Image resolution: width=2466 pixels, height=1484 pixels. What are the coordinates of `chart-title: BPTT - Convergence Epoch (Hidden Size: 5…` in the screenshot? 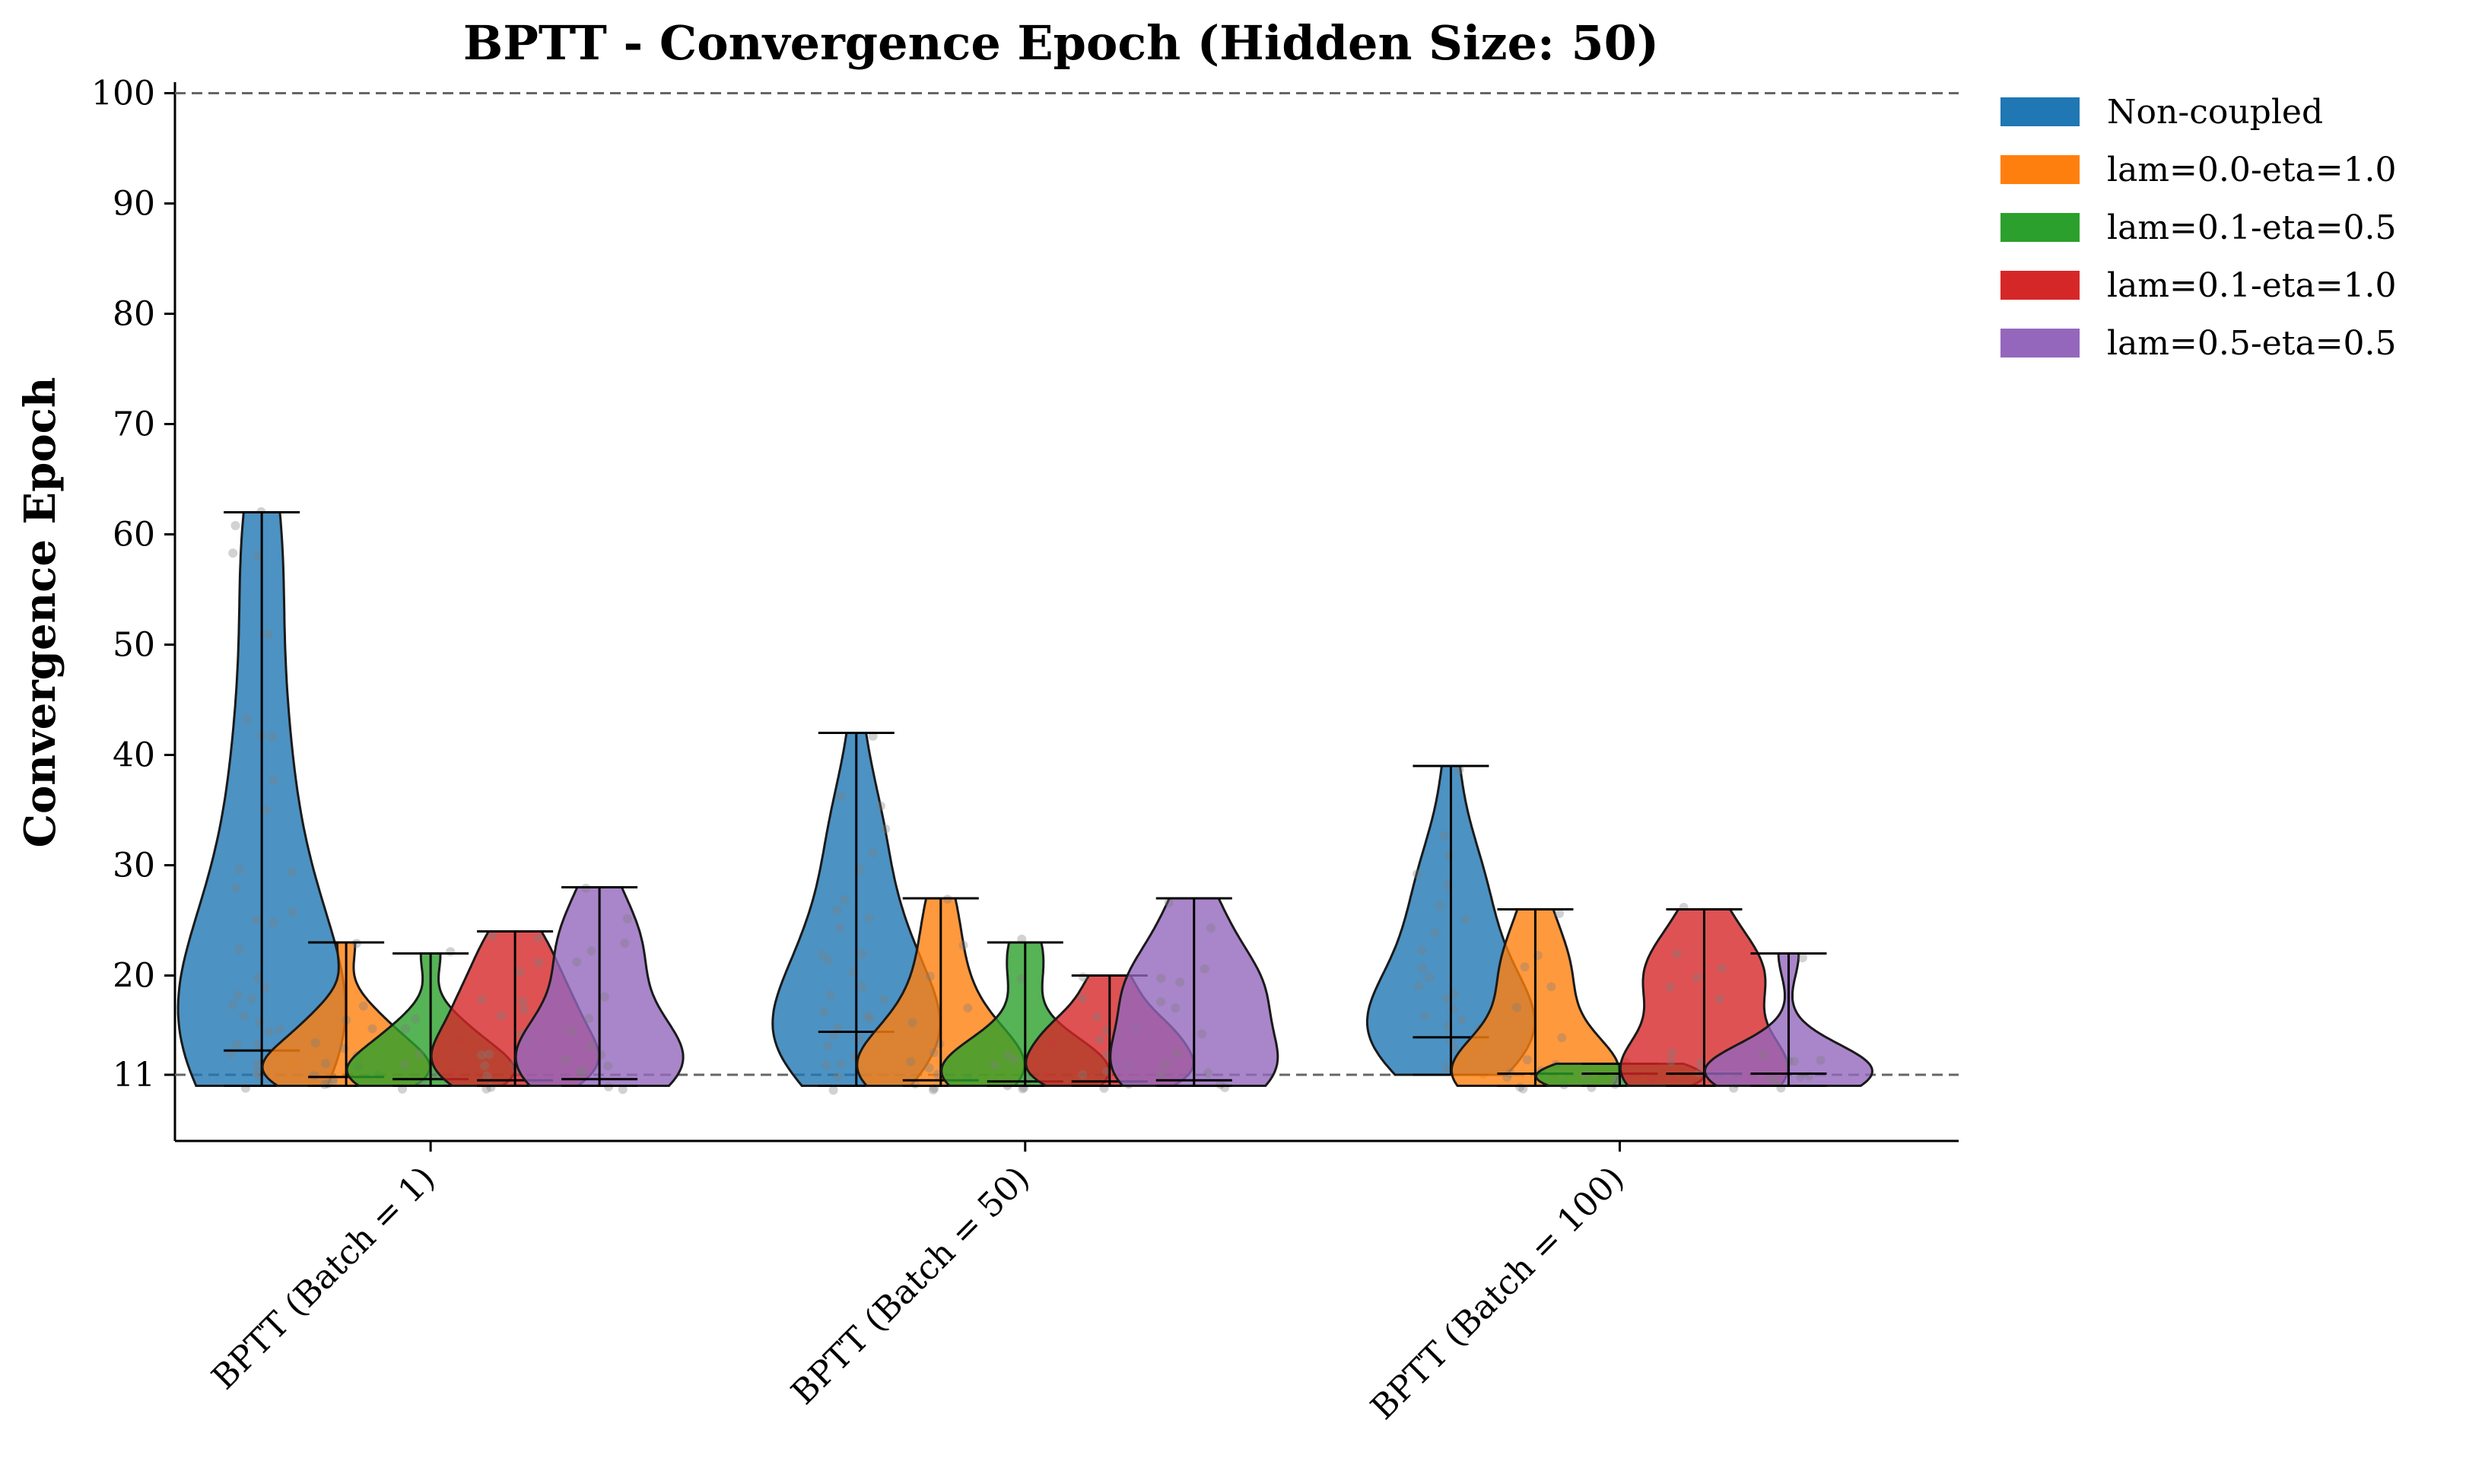 It's located at (1061, 43).